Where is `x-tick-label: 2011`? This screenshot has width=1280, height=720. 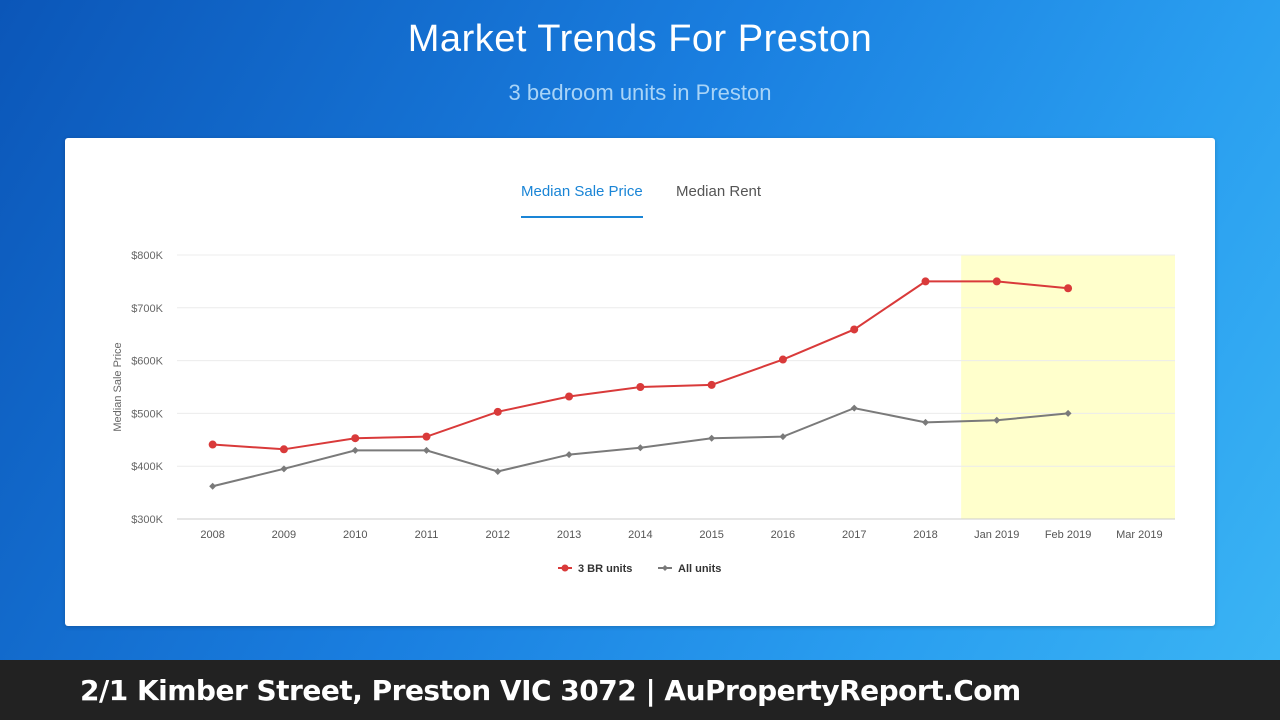 x-tick-label: 2011 is located at coordinates (427, 535).